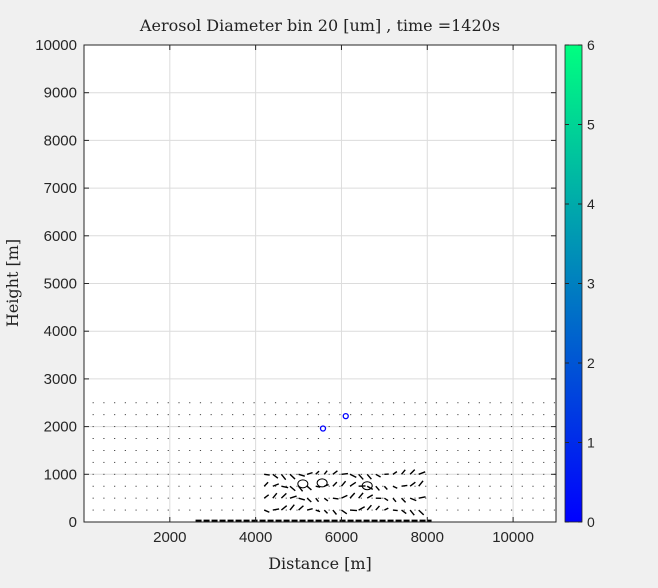 The width and height of the screenshot is (658, 588). What do you see at coordinates (427, 537) in the screenshot?
I see `x-tick-label: 8000` at bounding box center [427, 537].